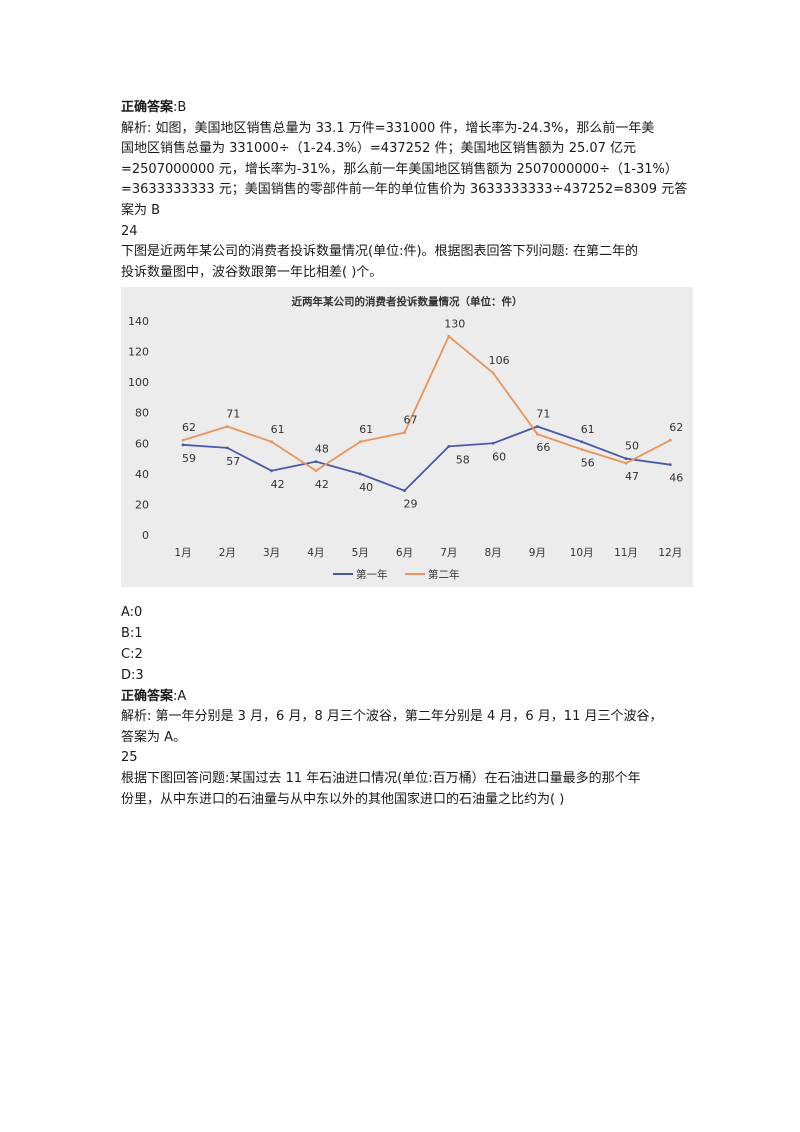 The height and width of the screenshot is (1132, 800). What do you see at coordinates (129, 231) in the screenshot?
I see `q24-number: 24` at bounding box center [129, 231].